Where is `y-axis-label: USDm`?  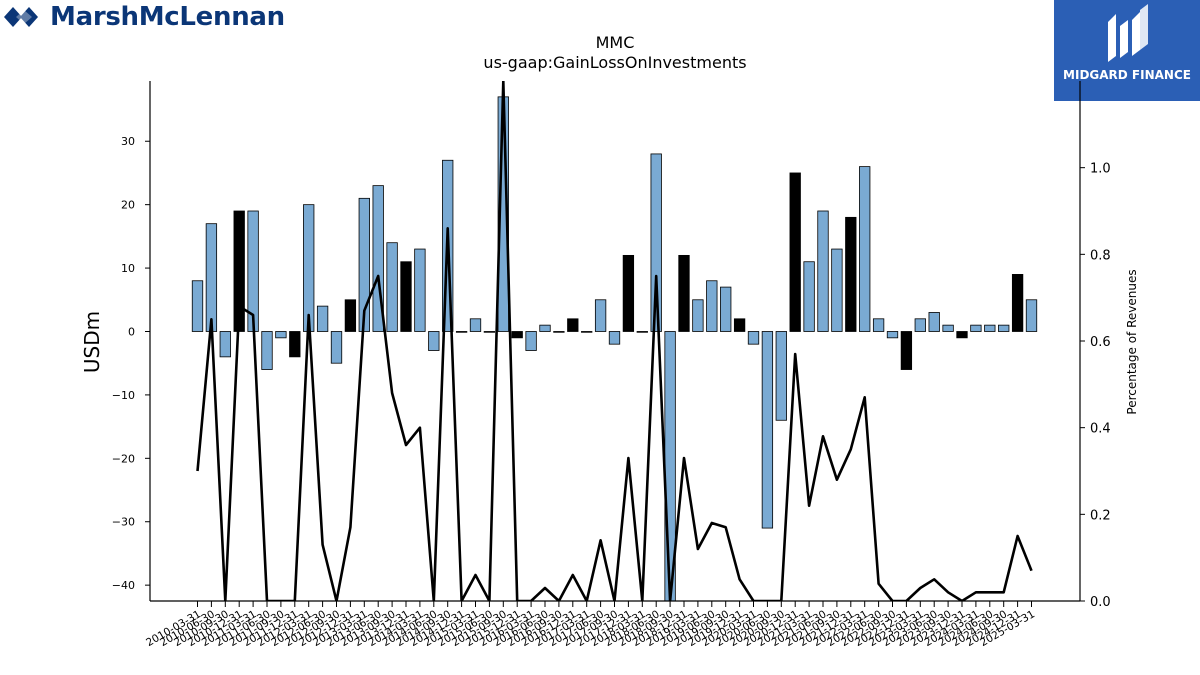 y-axis-label: USDm is located at coordinates (92, 342).